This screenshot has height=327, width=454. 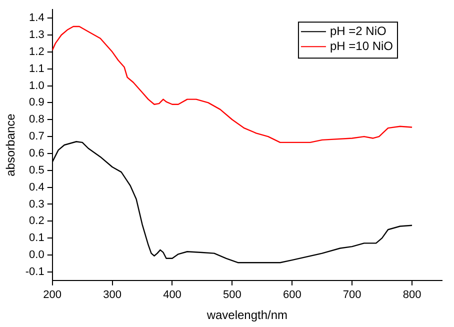 I want to click on legend-label: pH =10 NiO, so click(x=361, y=45).